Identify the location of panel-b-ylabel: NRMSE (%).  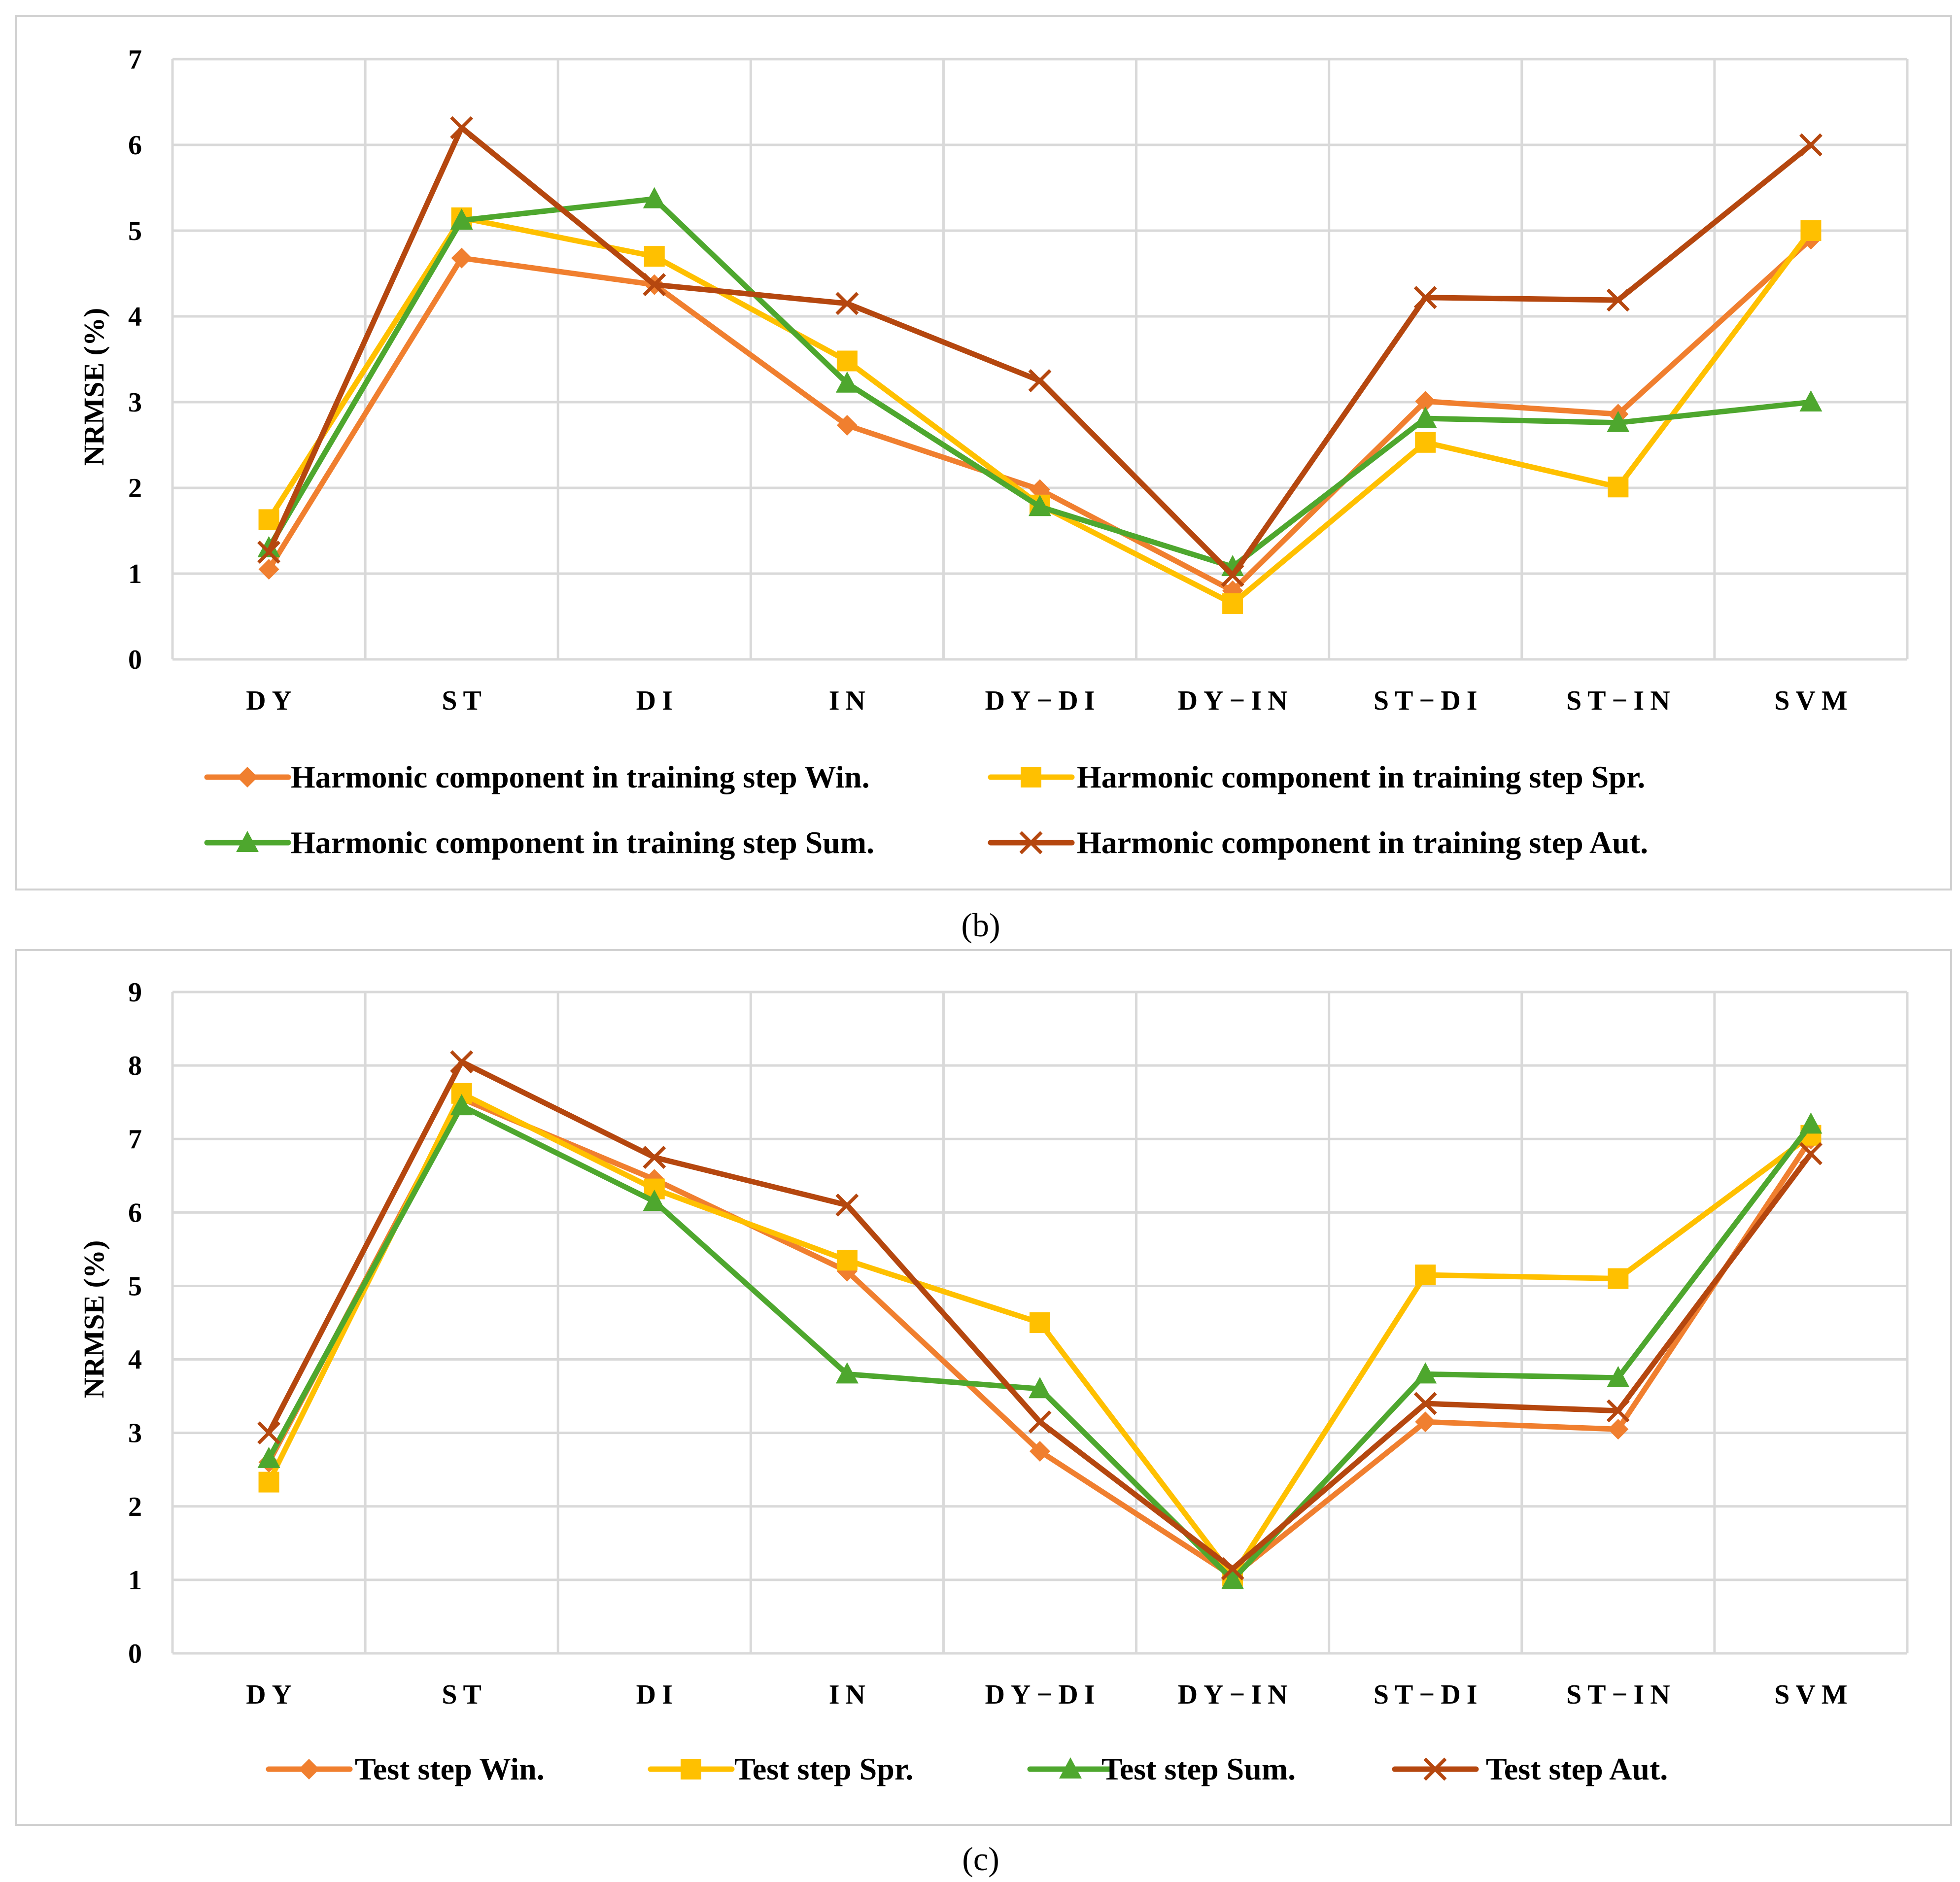
(94, 387).